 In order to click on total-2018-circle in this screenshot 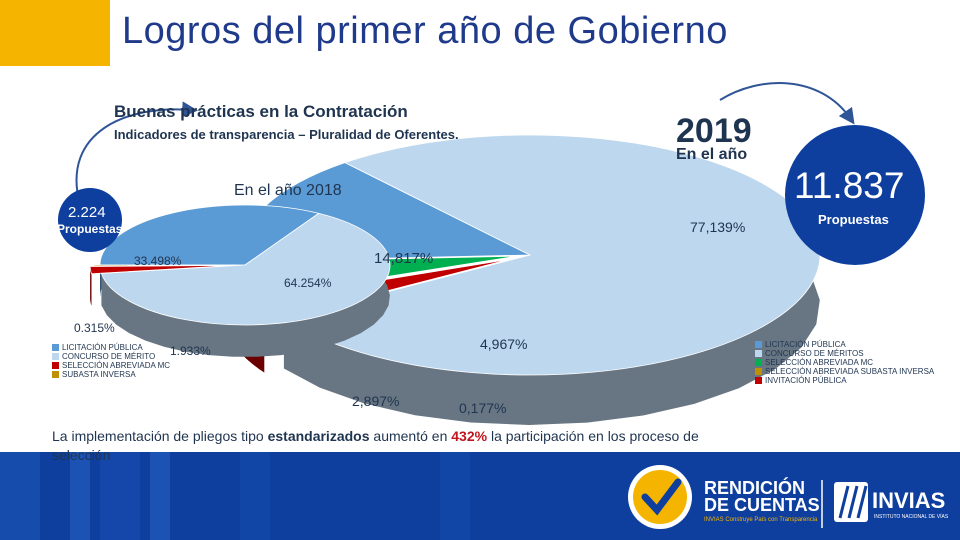, I will do `click(90, 220)`.